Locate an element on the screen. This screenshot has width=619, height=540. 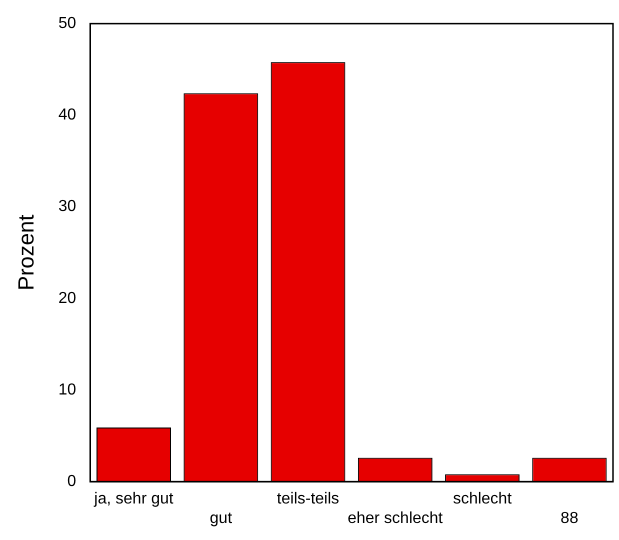
x-tick-label: ja, sehr gut is located at coordinates (133, 499).